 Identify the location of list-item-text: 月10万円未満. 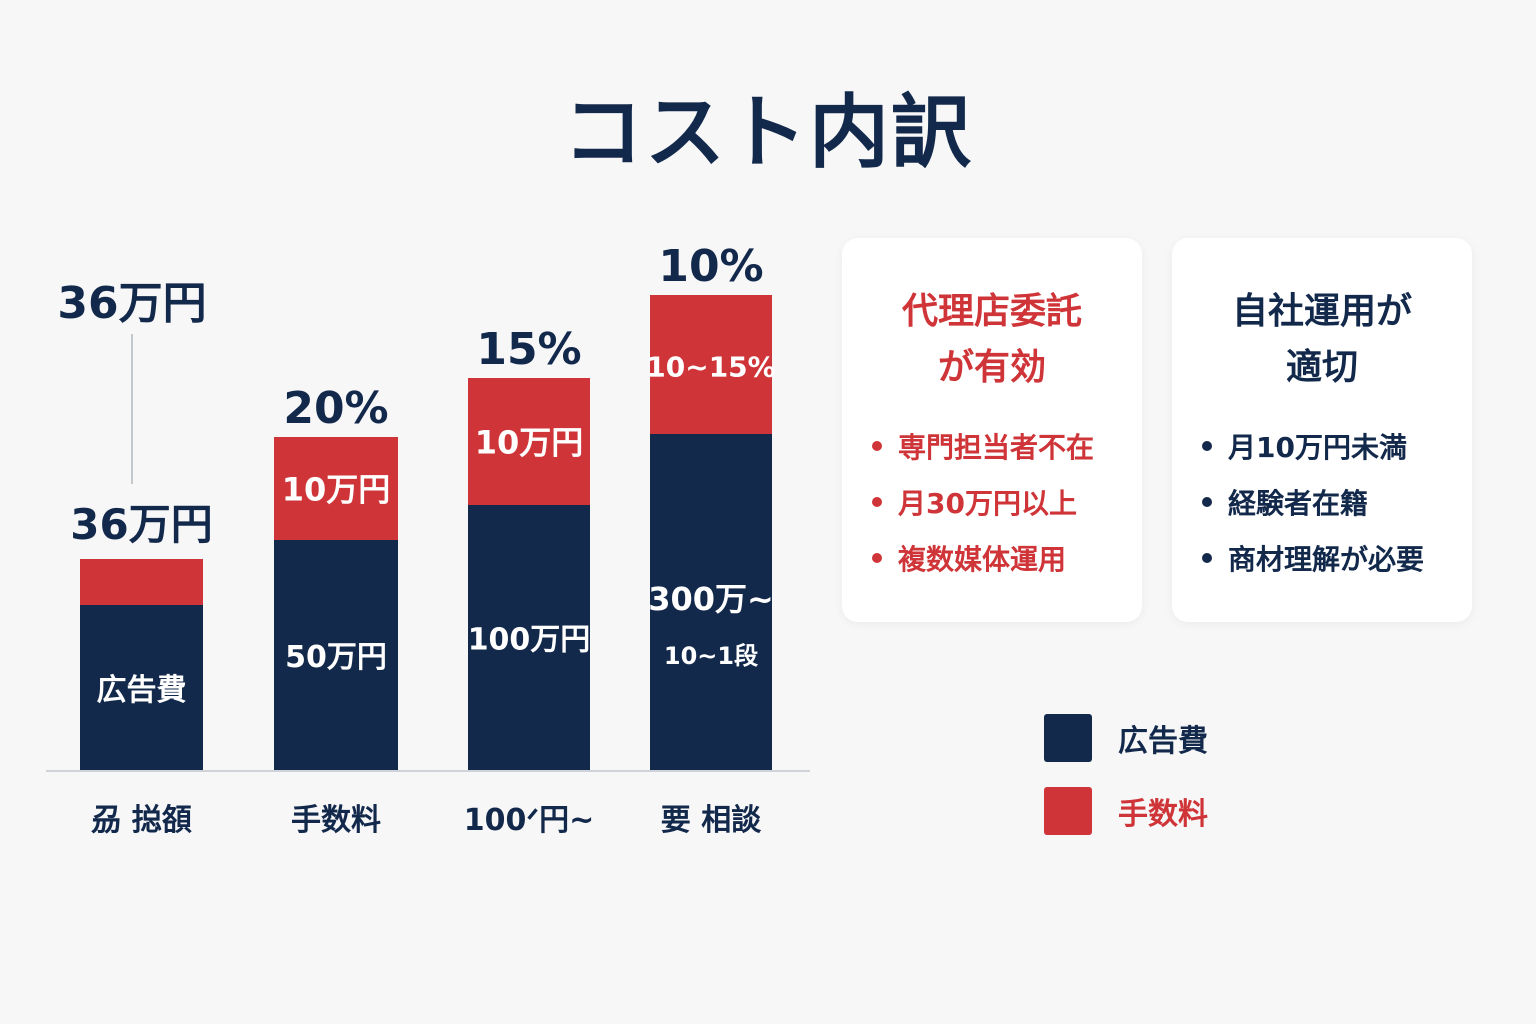
(1317, 447).